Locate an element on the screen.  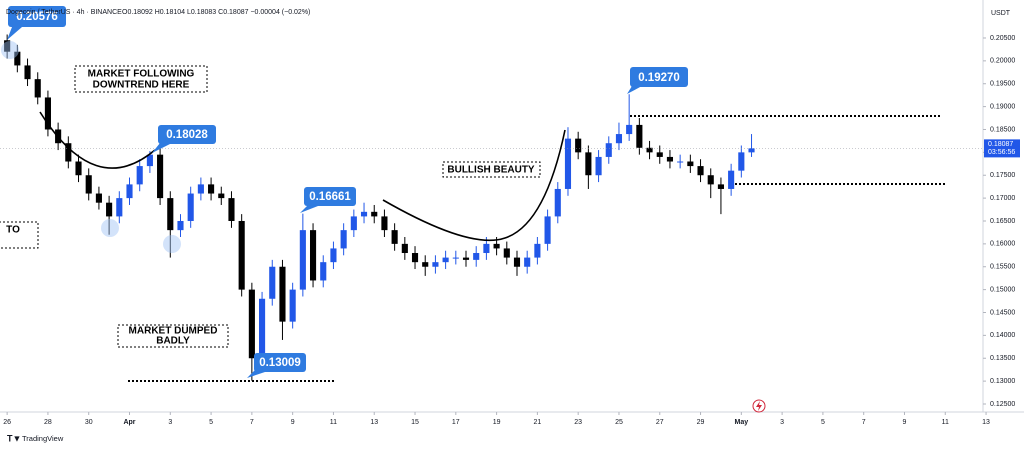
x-tick-label: 26 is located at coordinates (7, 422).